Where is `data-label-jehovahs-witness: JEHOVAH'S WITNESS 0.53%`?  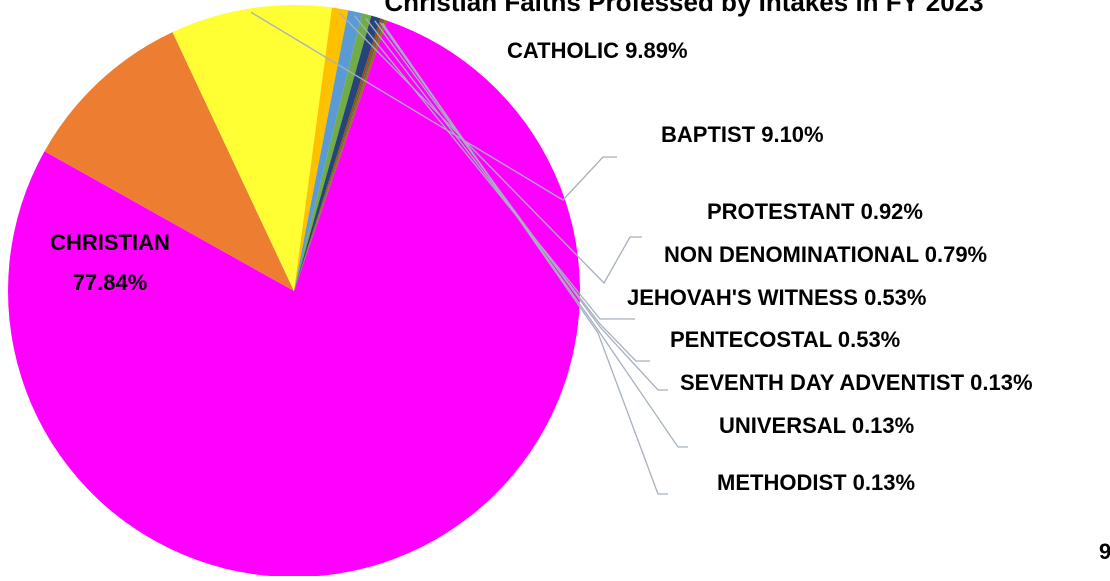 data-label-jehovahs-witness: JEHOVAH'S WITNESS 0.53% is located at coordinates (776, 297).